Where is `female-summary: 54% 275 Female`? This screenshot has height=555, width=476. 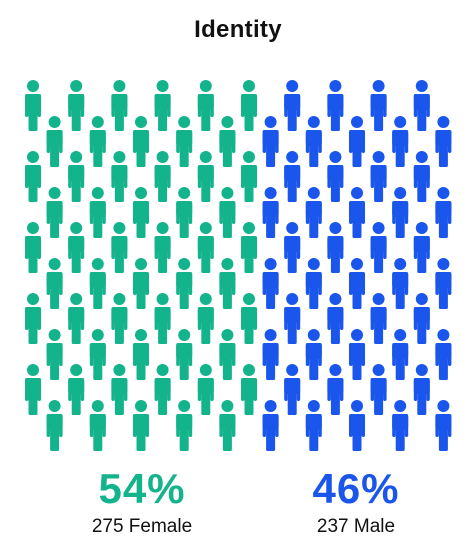 female-summary: 54% 275 Female is located at coordinates (142, 503).